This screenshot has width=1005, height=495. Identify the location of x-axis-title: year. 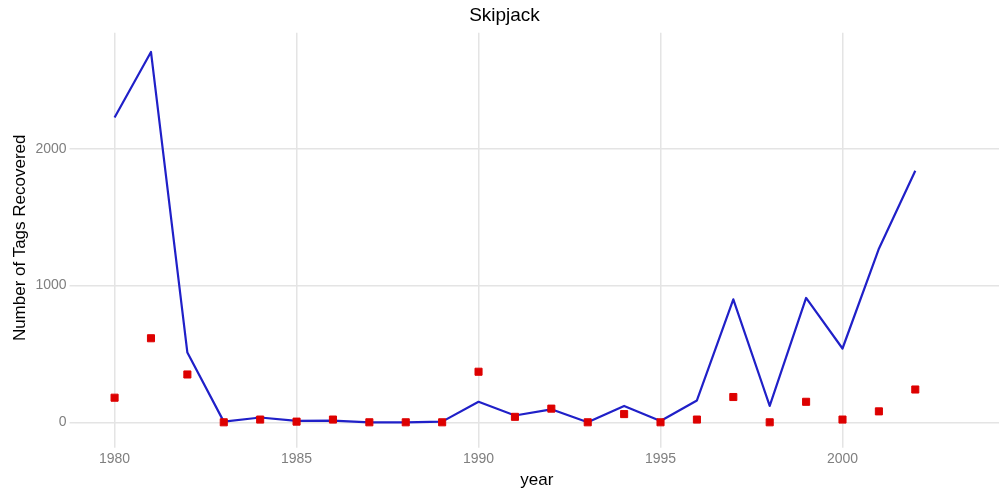
(537, 480).